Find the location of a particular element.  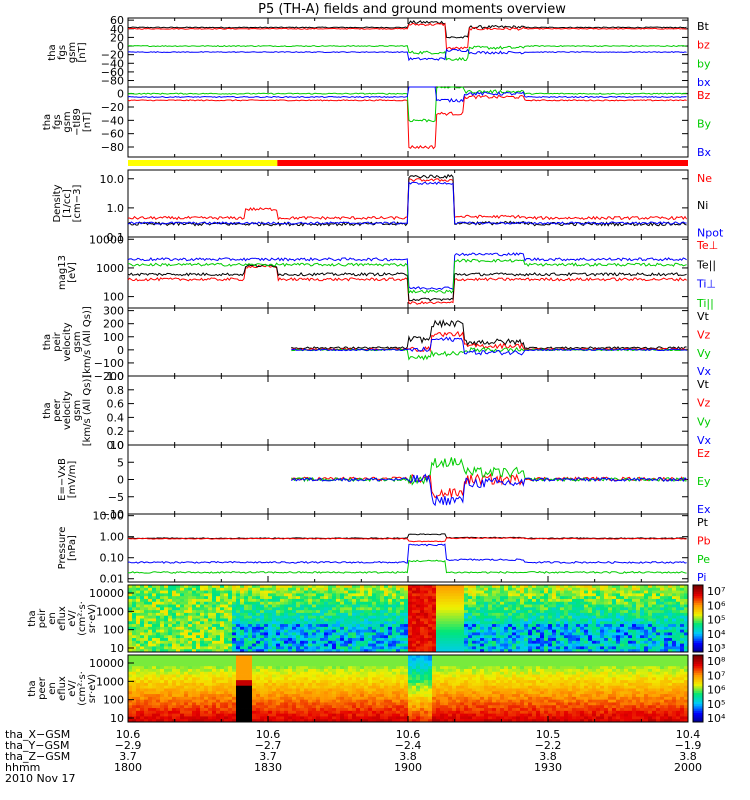

colorbar-cell is located at coordinates (698, 649).